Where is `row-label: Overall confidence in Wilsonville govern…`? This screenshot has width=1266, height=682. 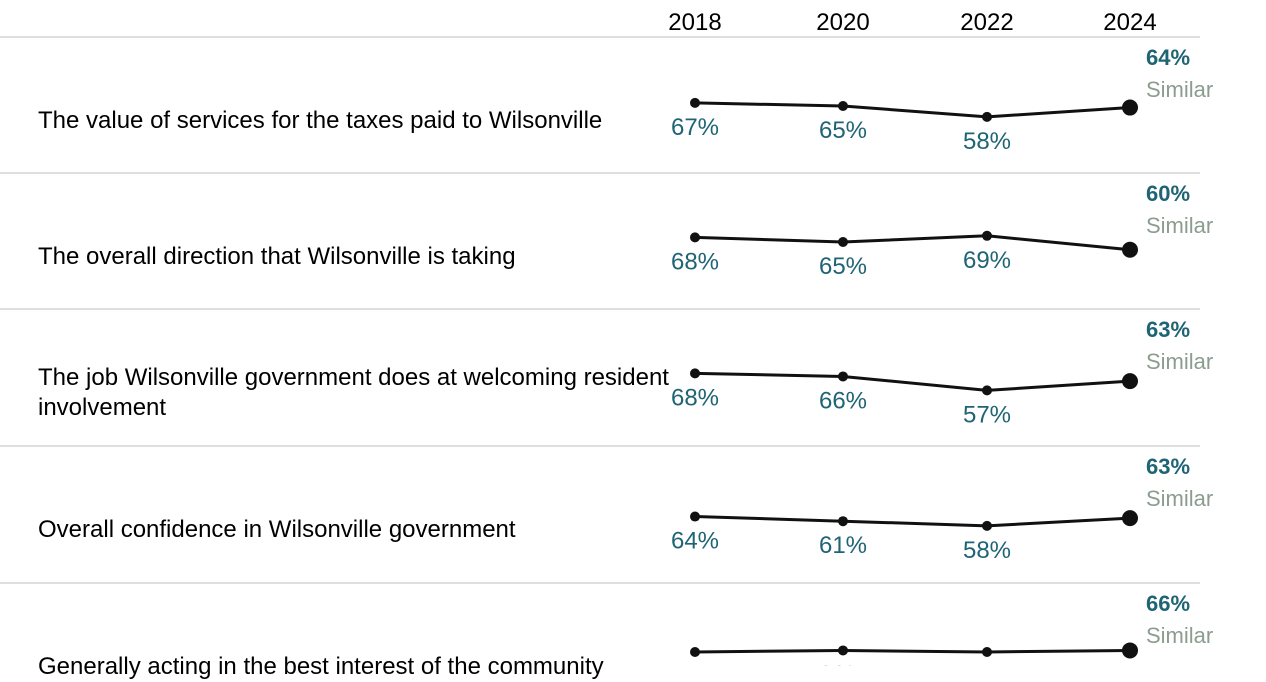 row-label: Overall confidence in Wilsonville govern… is located at coordinates (277, 529).